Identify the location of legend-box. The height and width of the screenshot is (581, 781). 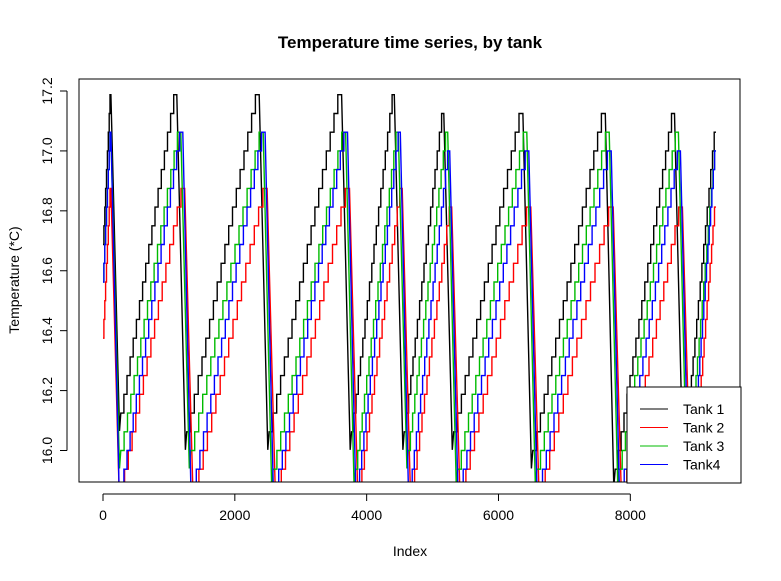
(684, 435).